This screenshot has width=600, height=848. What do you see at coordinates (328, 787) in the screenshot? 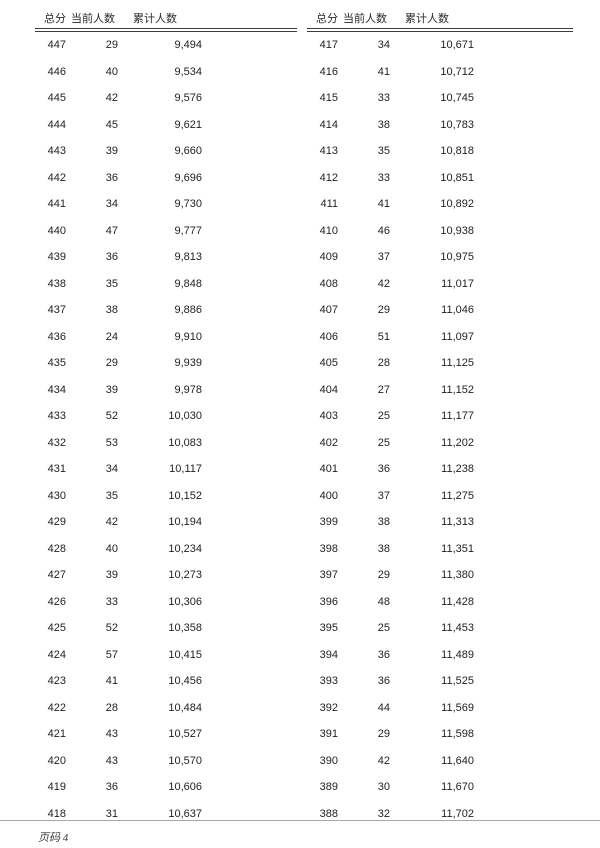
I see `cell-total-score: 389` at bounding box center [328, 787].